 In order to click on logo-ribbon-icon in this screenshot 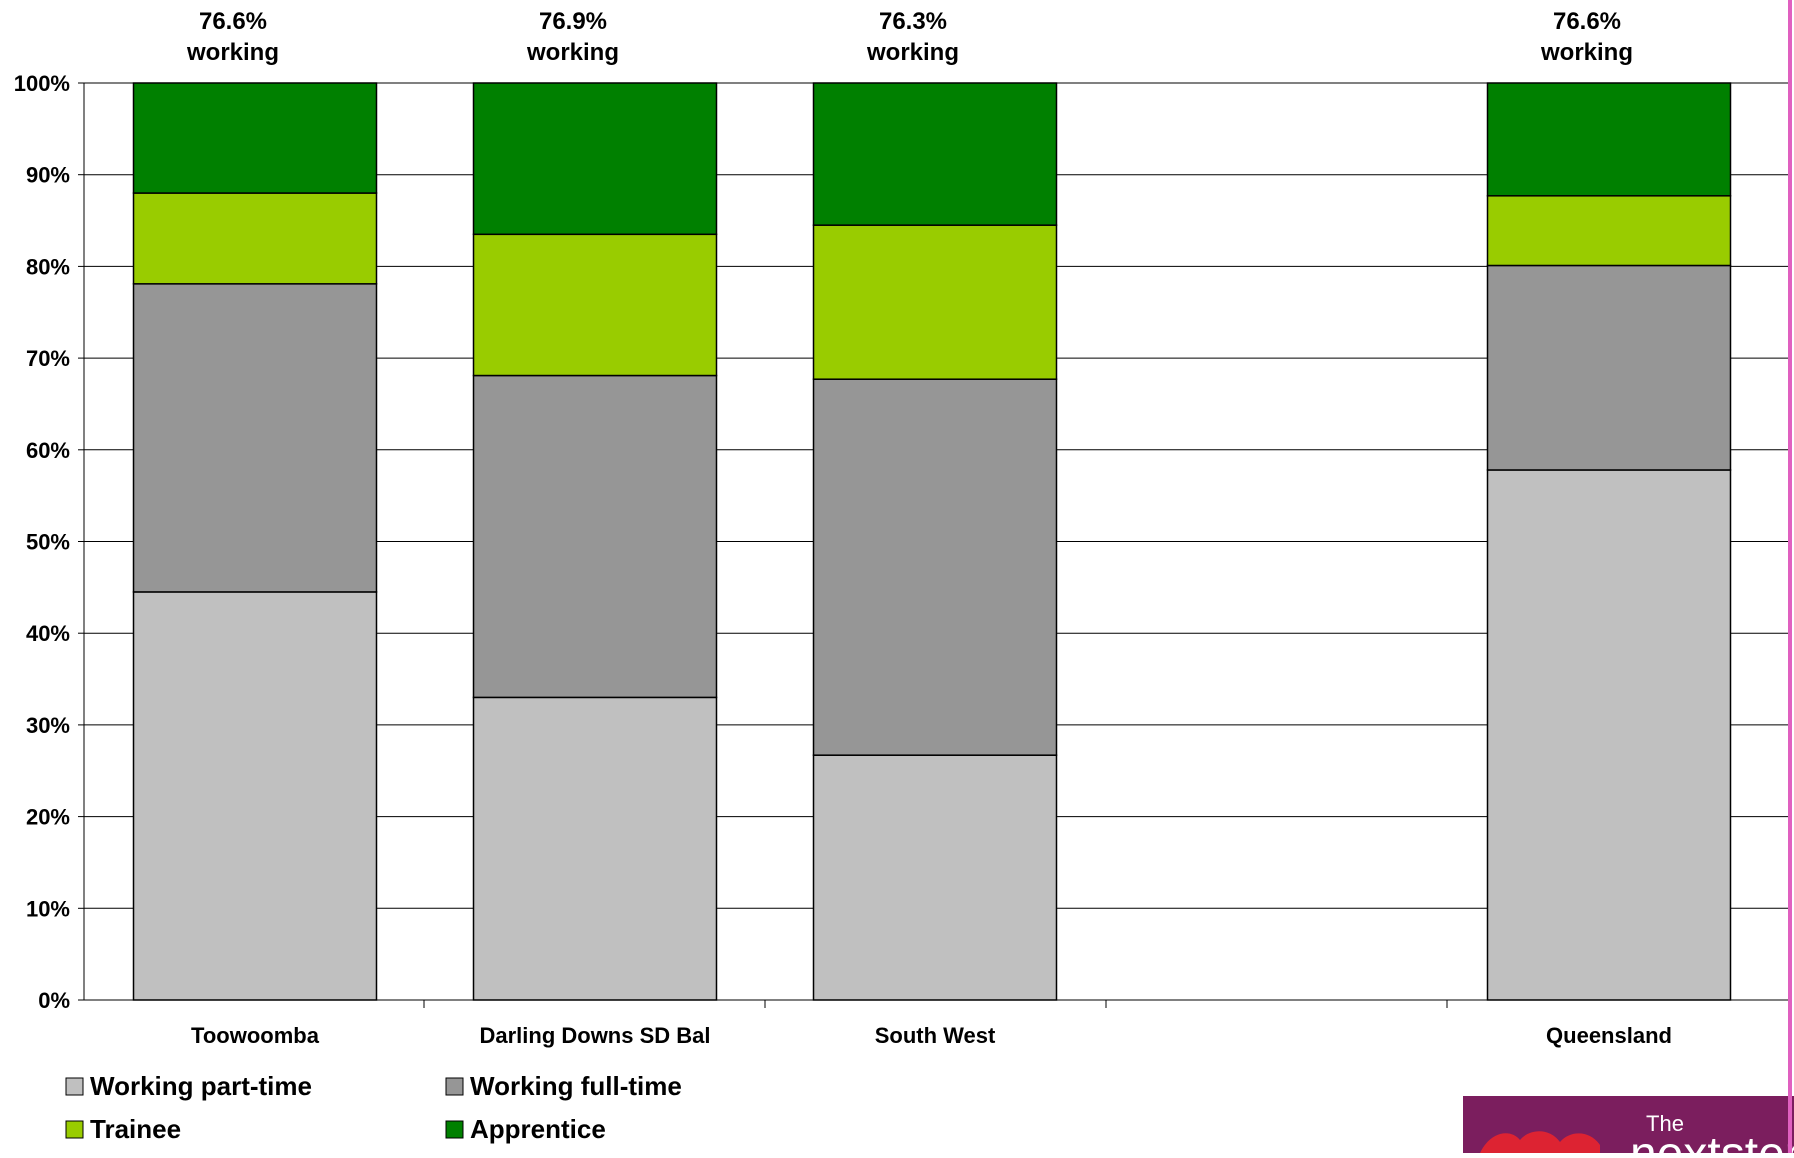, I will do `click(1540, 1142)`.